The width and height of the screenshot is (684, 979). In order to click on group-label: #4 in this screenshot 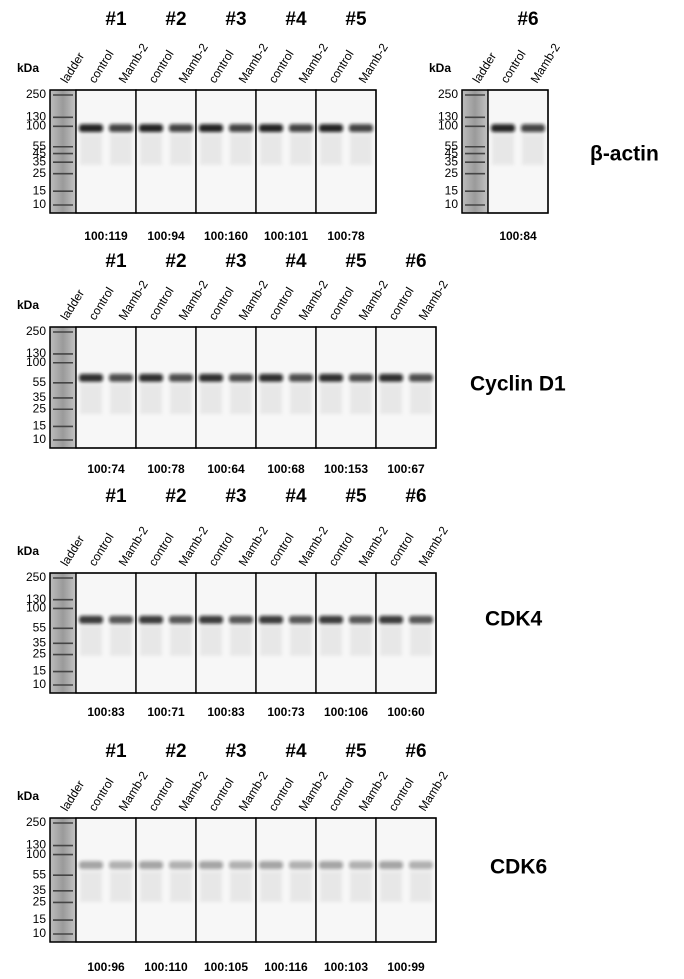, I will do `click(296, 496)`.